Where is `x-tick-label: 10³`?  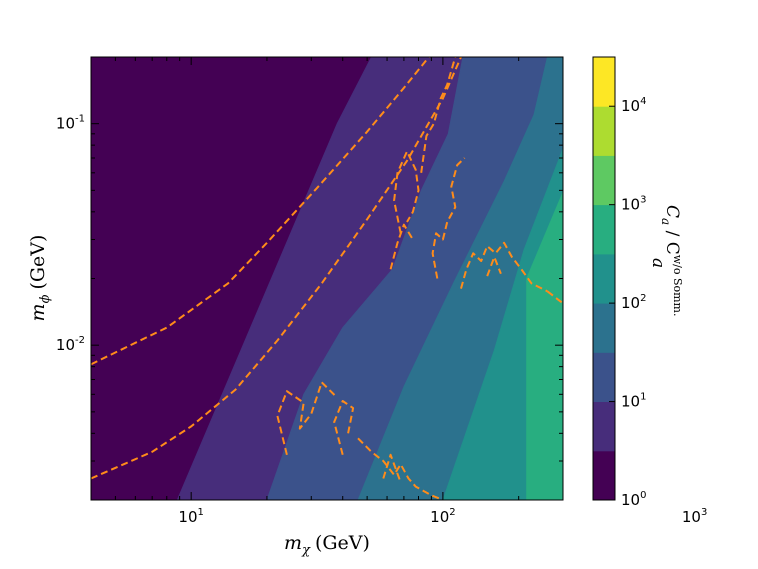
x-tick-label: 10³ is located at coordinates (694, 516).